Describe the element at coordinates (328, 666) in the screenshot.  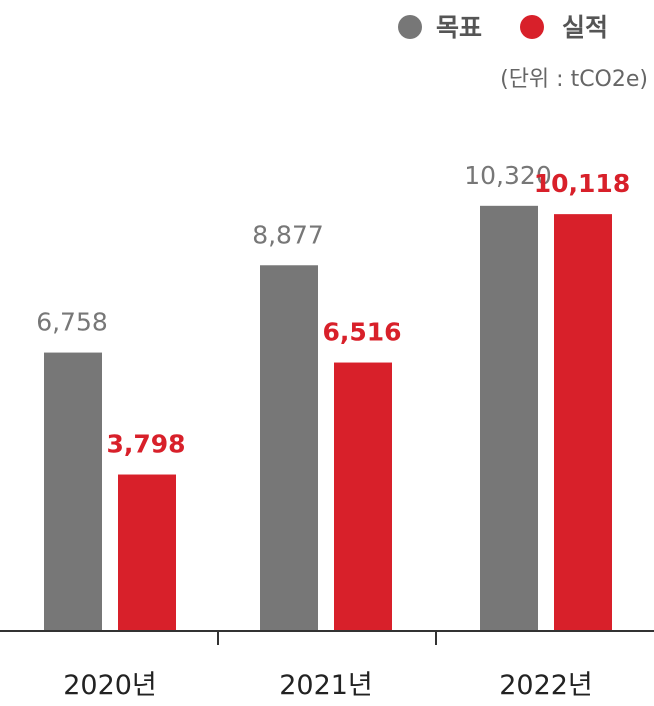
I see `ticks-layer: 2020년 2021년 2022년` at that location.